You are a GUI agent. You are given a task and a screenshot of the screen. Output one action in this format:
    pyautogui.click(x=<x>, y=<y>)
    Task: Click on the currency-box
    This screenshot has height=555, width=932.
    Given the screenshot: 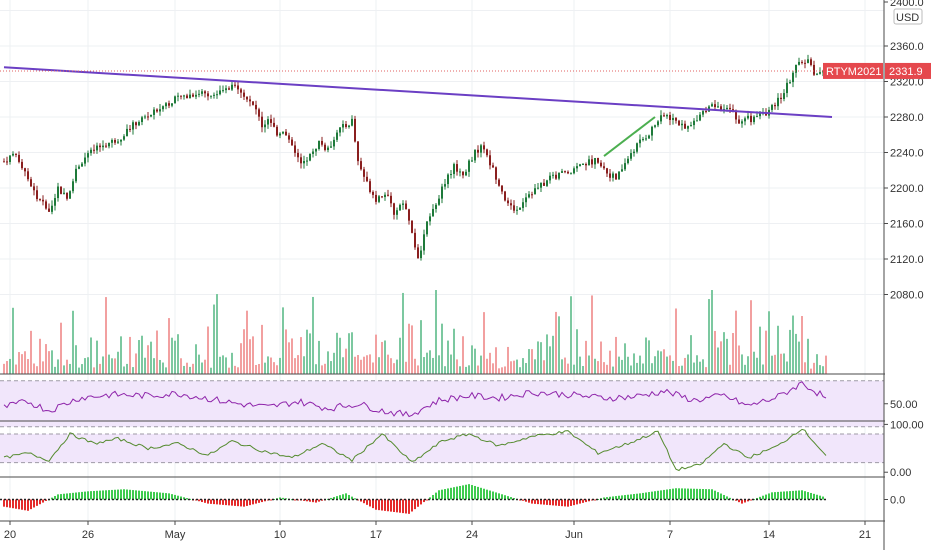 What is the action you would take?
    pyautogui.click(x=908, y=16)
    